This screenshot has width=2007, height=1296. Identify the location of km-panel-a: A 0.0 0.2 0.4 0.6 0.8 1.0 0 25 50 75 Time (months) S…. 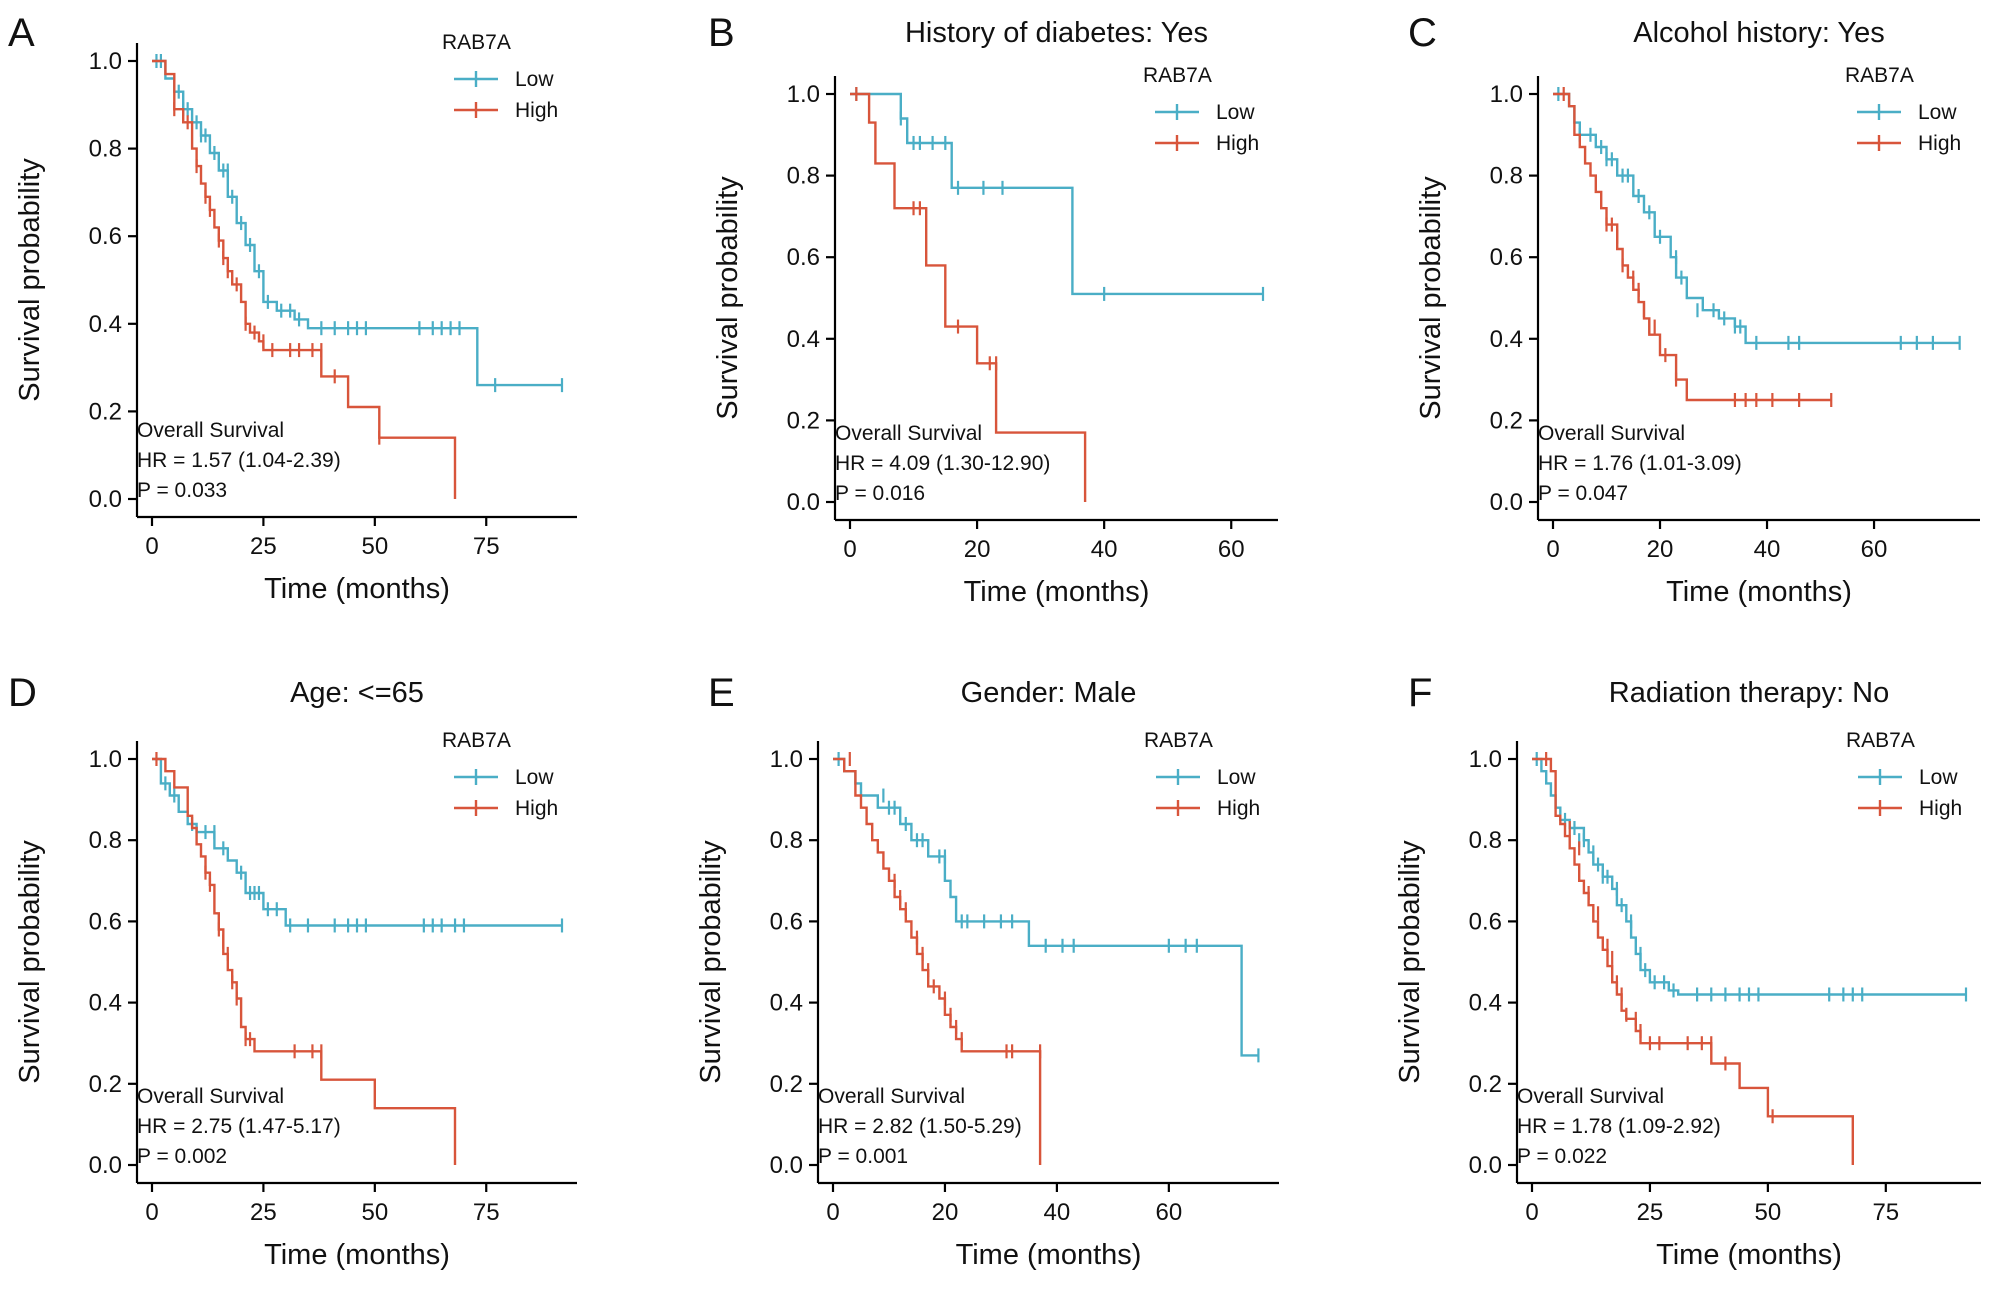
(292, 308).